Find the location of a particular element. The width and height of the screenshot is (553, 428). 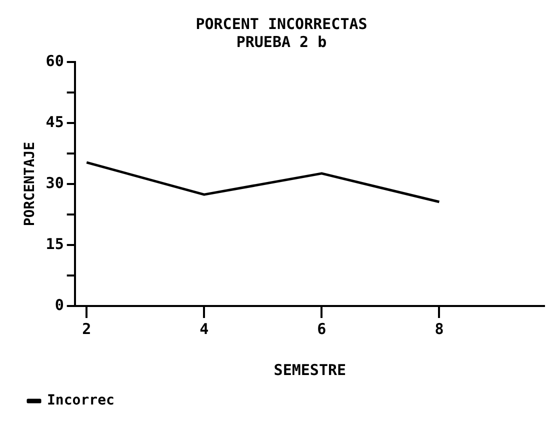

x-tick-label: 6 is located at coordinates (321, 329).